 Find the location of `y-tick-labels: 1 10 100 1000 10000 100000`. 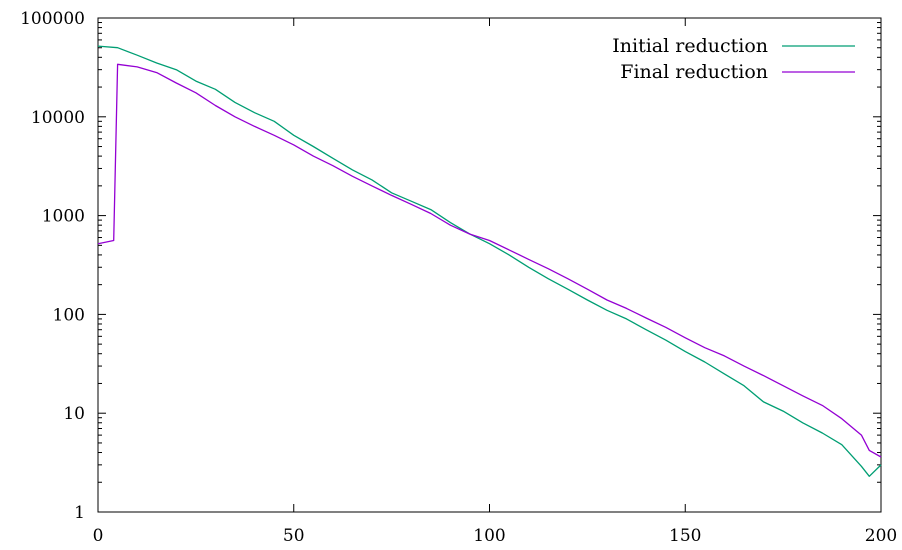

y-tick-labels: 1 10 100 1000 10000 100000 is located at coordinates (52, 266).